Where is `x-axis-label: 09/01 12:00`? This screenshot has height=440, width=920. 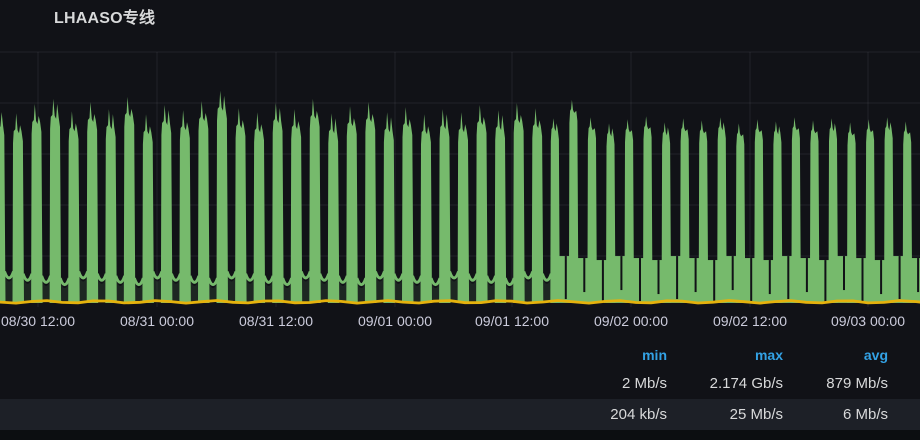 x-axis-label: 09/01 12:00 is located at coordinates (512, 321).